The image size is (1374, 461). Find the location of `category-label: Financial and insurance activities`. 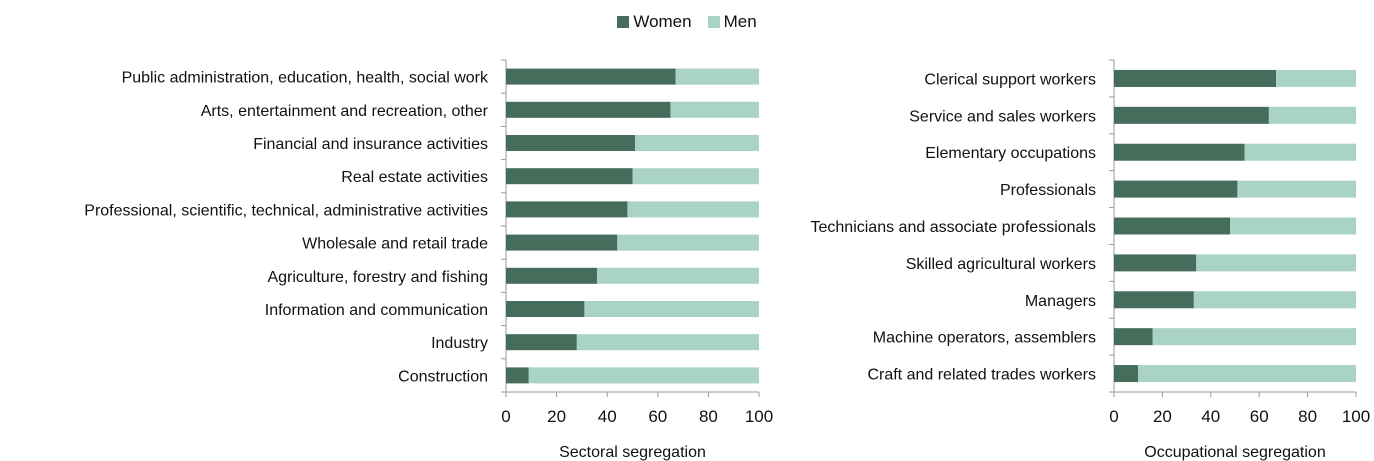

category-label: Financial and insurance activities is located at coordinates (370, 144).